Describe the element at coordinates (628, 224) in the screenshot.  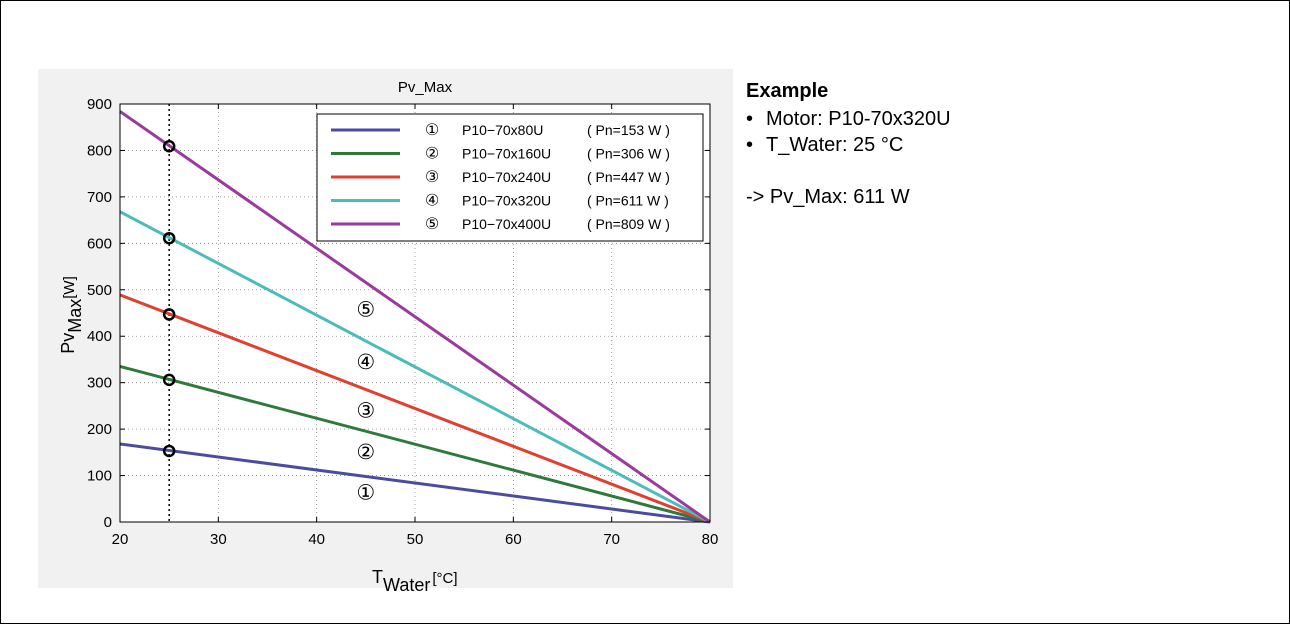
I see `legend-series-pn: ( Pn=809 W )` at that location.